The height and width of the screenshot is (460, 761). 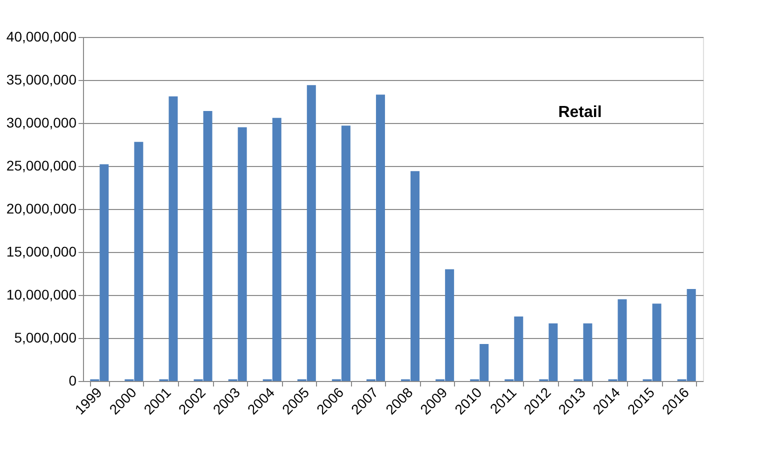 What do you see at coordinates (45, 338) in the screenshot?
I see `y-tick-label: 5,000,000` at bounding box center [45, 338].